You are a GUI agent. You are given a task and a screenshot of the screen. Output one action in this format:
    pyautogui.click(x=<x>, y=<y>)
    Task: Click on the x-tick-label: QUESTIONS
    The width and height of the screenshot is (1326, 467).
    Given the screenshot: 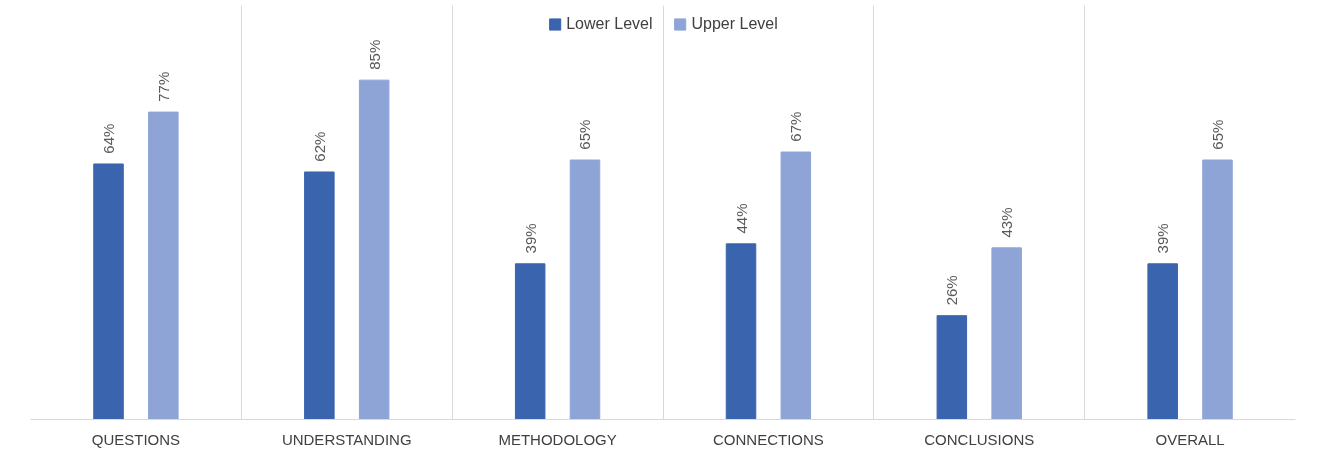 What is the action you would take?
    pyautogui.click(x=136, y=439)
    